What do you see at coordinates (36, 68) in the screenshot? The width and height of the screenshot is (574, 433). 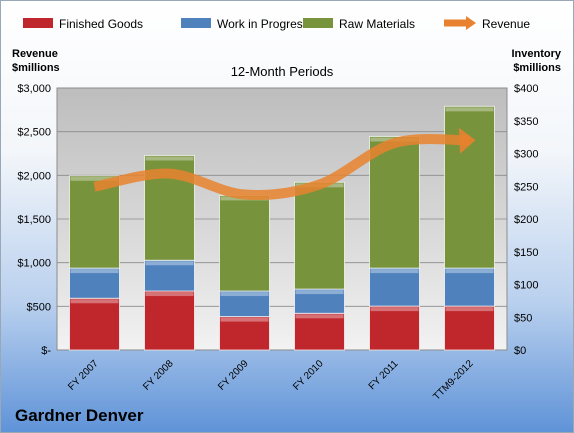 I see `y-left-axis-title: $millions` at bounding box center [36, 68].